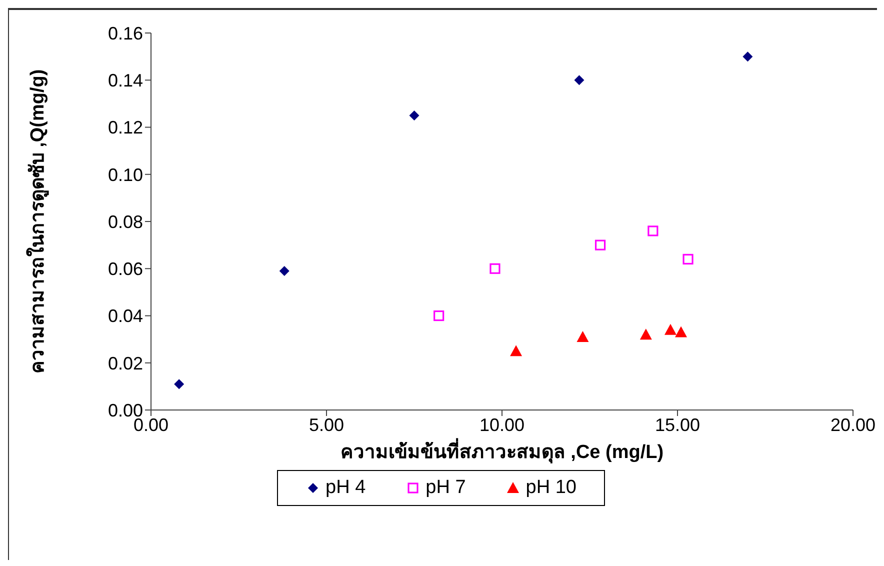  What do you see at coordinates (125, 174) in the screenshot?
I see `y-tick-label: 0.10` at bounding box center [125, 174].